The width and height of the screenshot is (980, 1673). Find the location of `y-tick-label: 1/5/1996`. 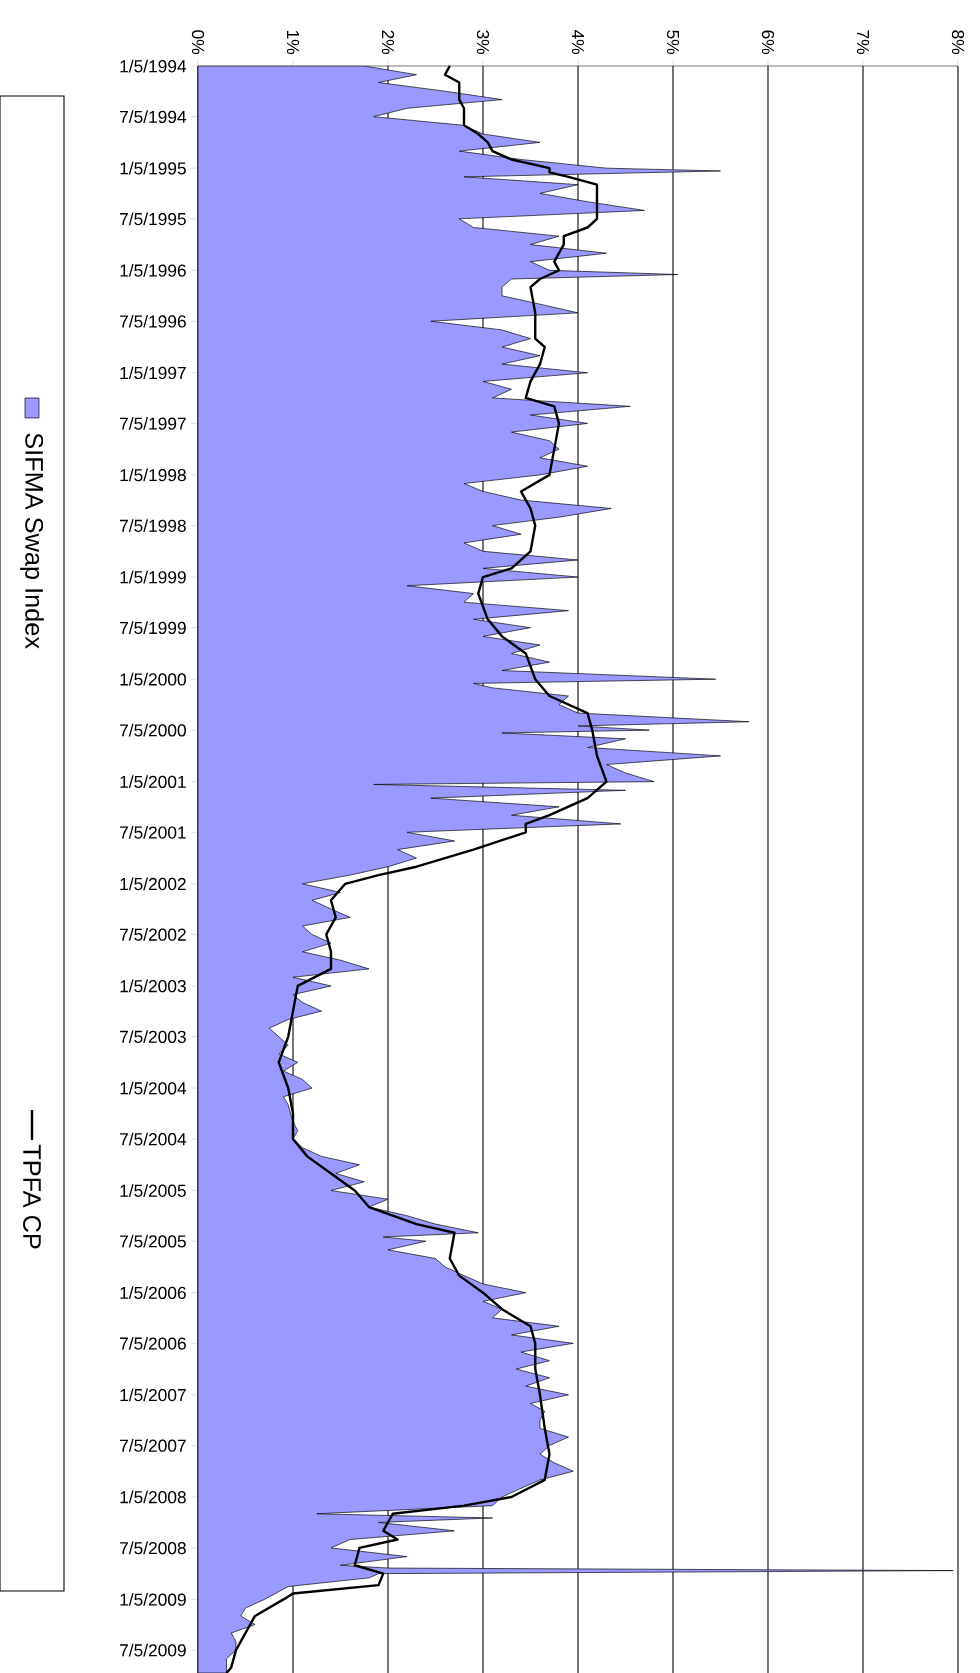

y-tick-label: 1/5/1996 is located at coordinates (153, 270).